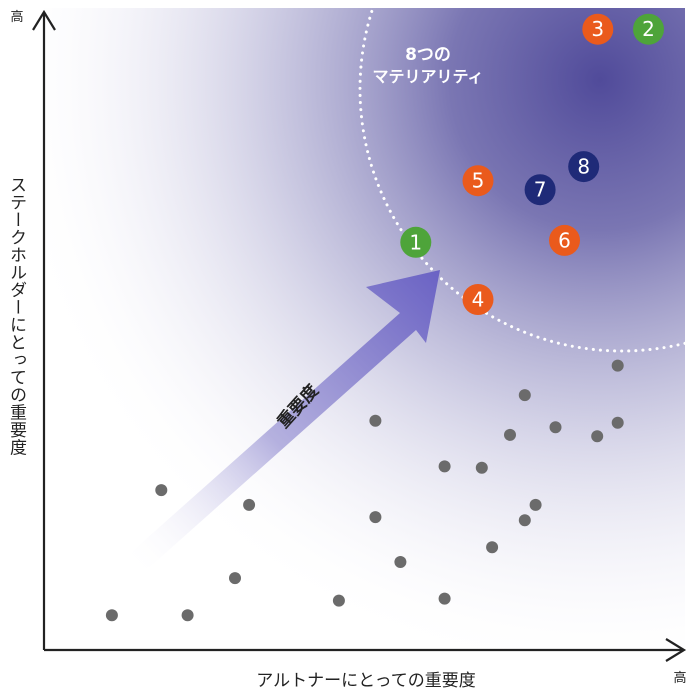 The height and width of the screenshot is (695, 695). Describe the element at coordinates (16, 316) in the screenshot. I see `y-axis-label: ステークホルダーにとっての重要度` at that location.